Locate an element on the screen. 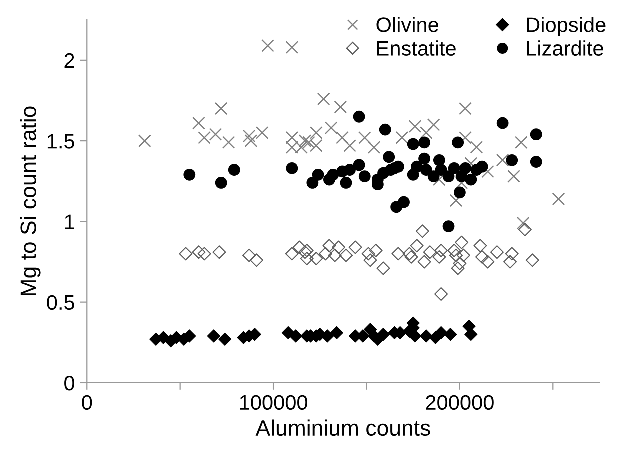 The image size is (636, 457). x-tick-label: 200000 is located at coordinates (460, 402).